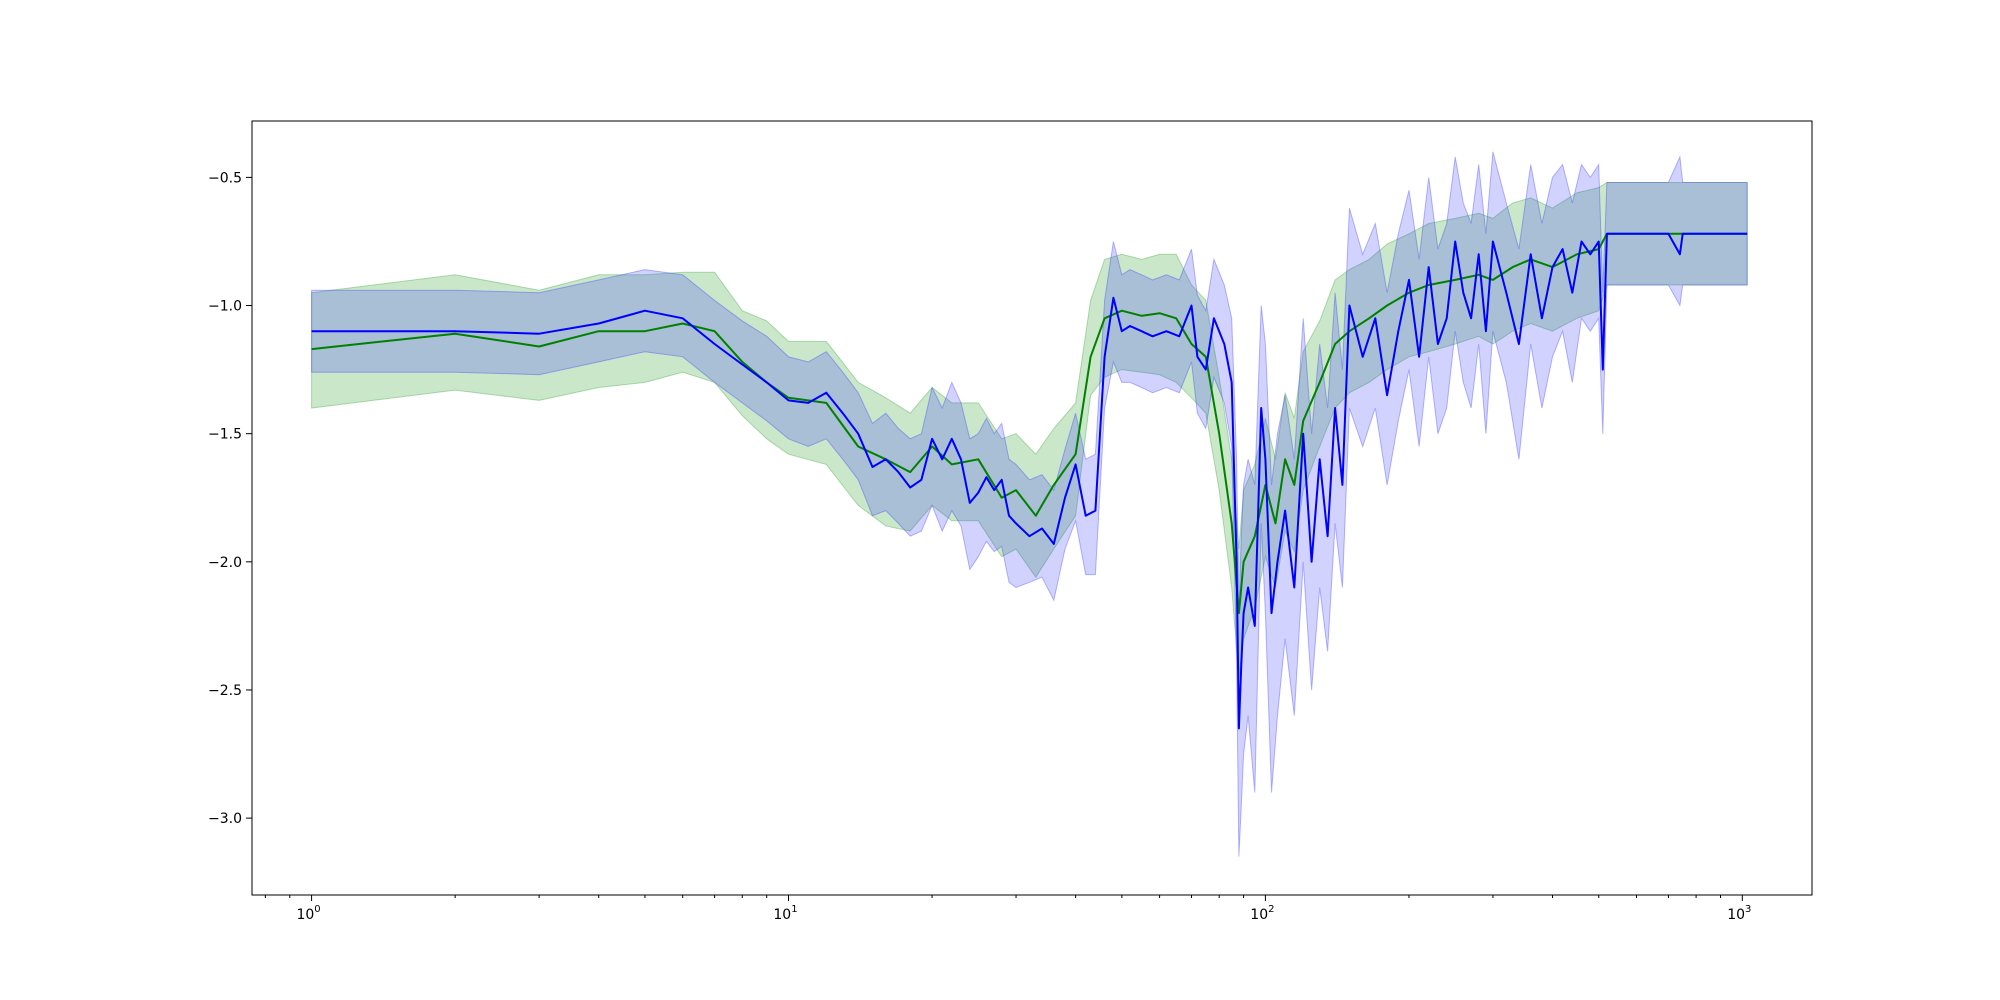 The width and height of the screenshot is (2000, 1000). I want to click on y-tick-label: −1.5, so click(225, 435).